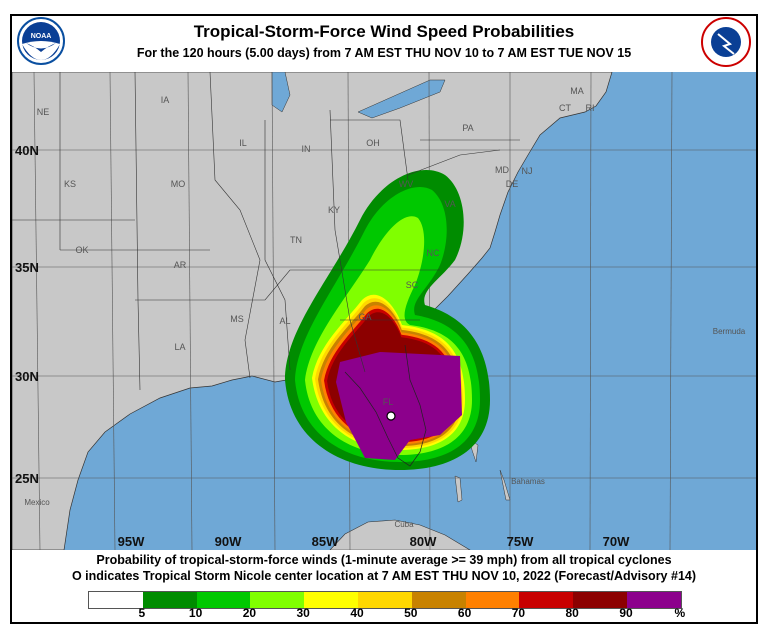 This screenshot has height=632, width=768. Describe the element at coordinates (195, 613) in the screenshot. I see `legend-label: 10` at that location.